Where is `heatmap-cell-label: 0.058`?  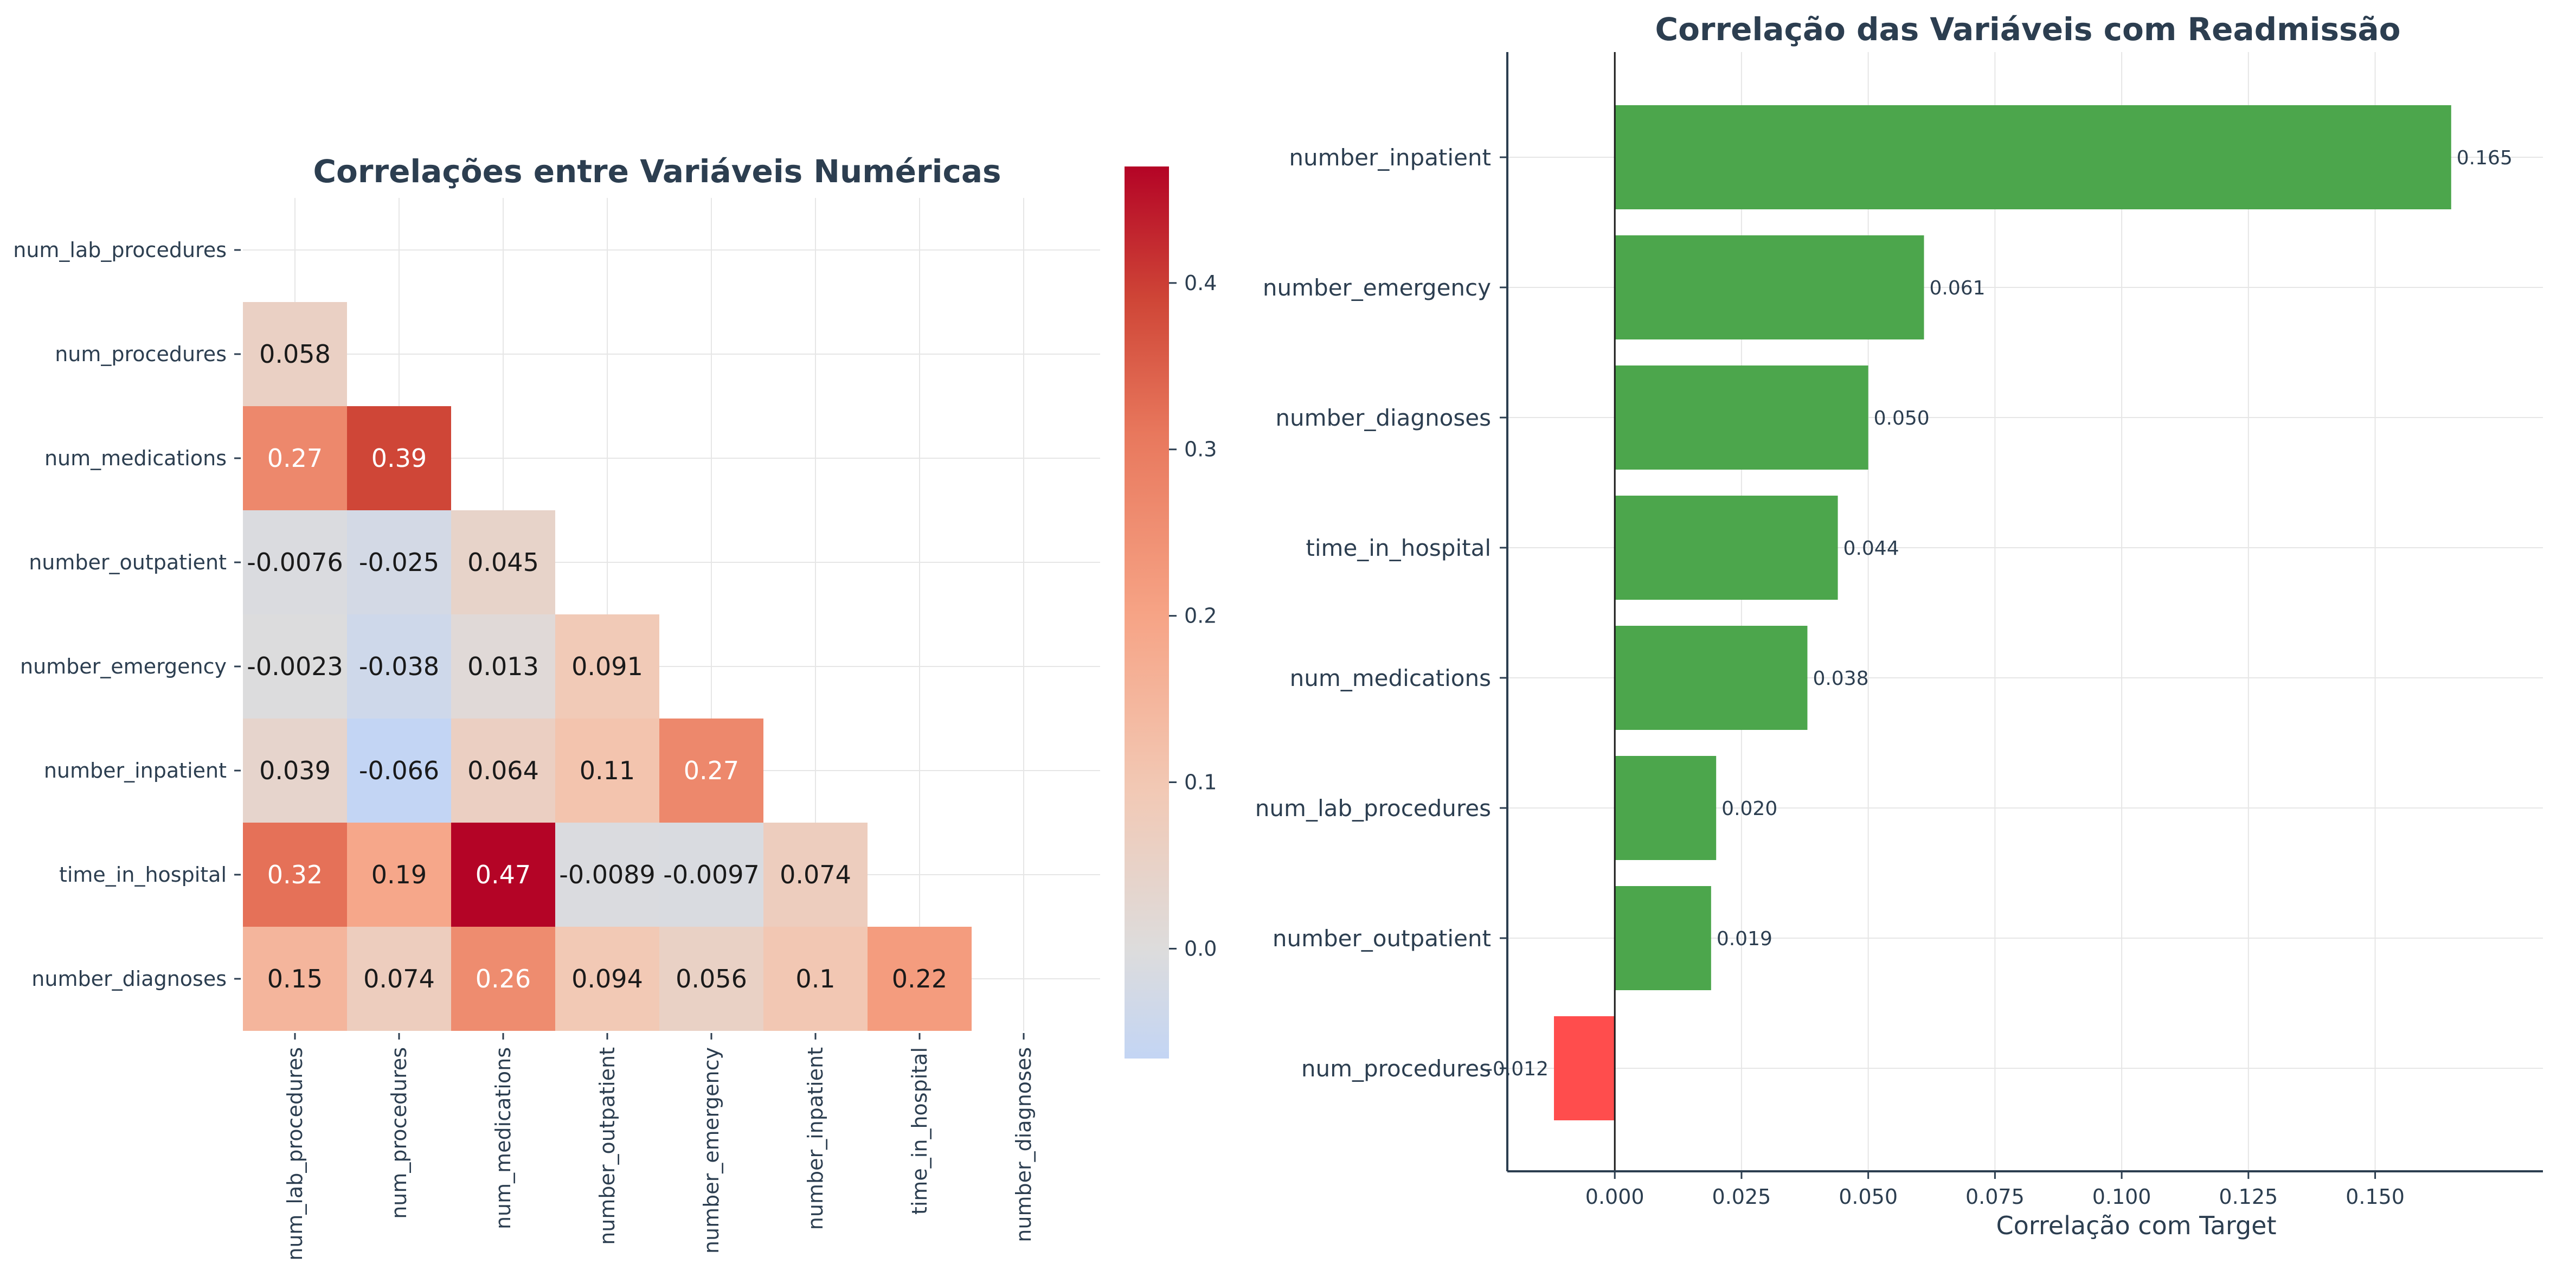
heatmap-cell-label: 0.058 is located at coordinates (295, 354).